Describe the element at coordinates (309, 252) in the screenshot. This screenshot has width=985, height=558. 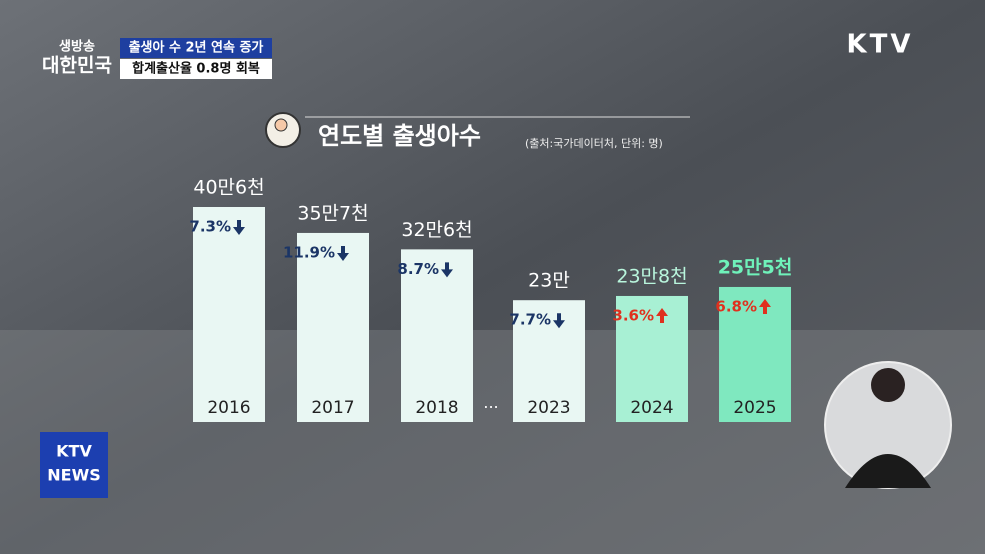
I see `change-label: 11.9%` at that location.